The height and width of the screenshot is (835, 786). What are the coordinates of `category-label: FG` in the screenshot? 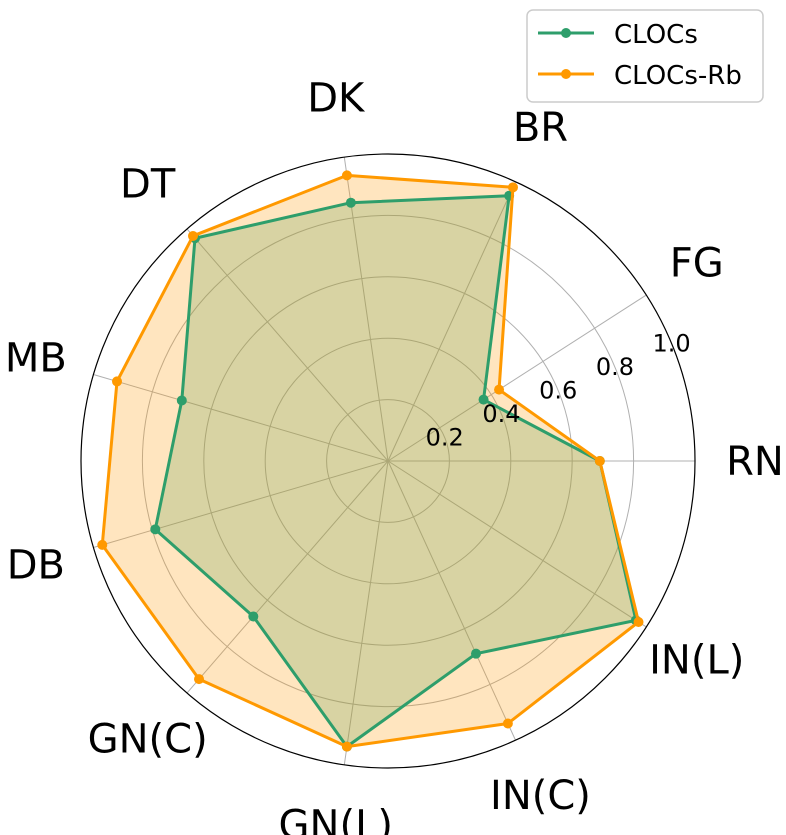 It's located at (697, 264).